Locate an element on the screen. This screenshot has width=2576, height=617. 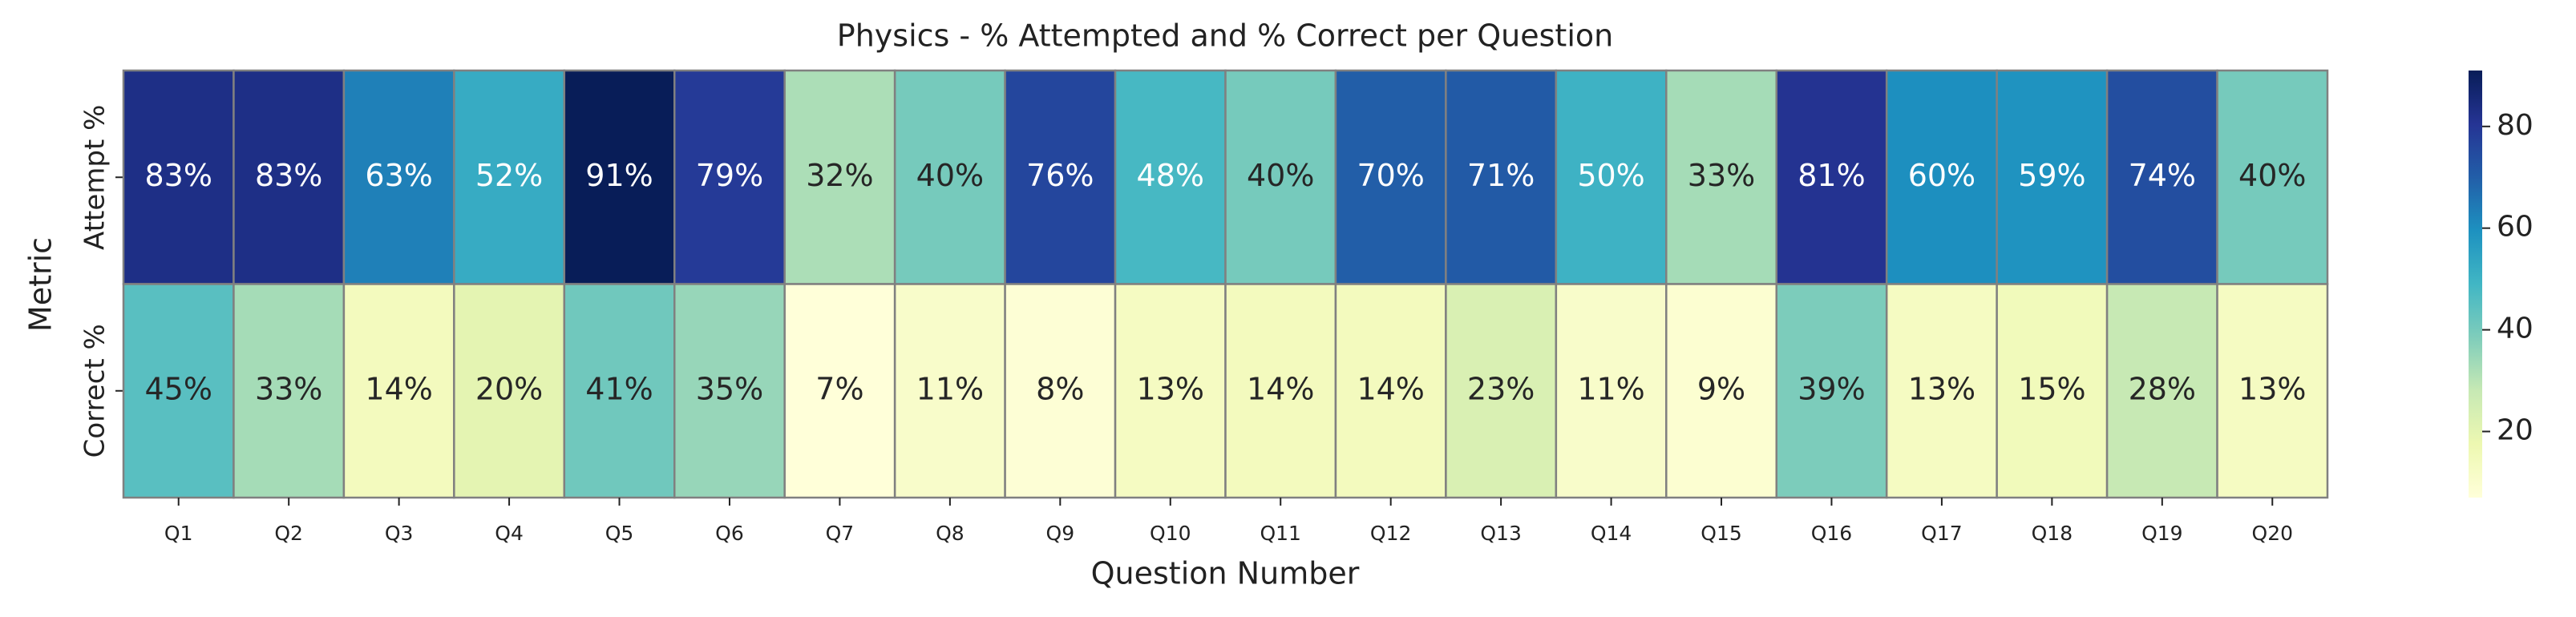
x-tick-label: Q19 is located at coordinates (2162, 533).